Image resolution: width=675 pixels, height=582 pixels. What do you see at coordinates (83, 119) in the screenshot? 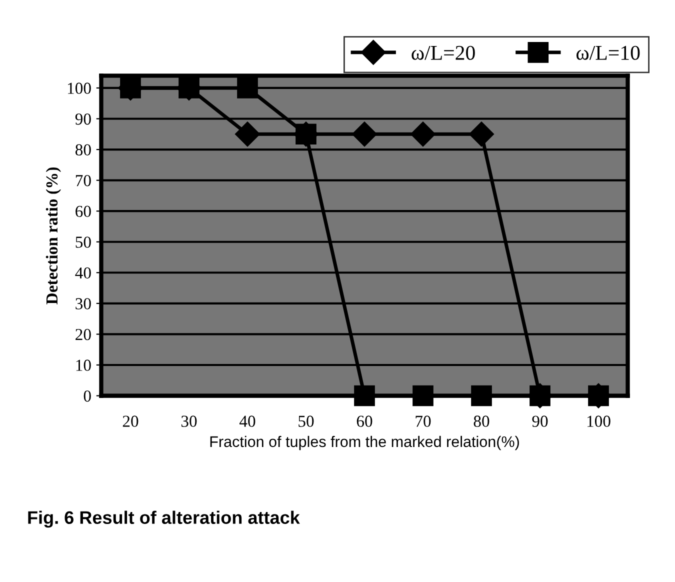
I see `y-tick-label: 90` at bounding box center [83, 119].